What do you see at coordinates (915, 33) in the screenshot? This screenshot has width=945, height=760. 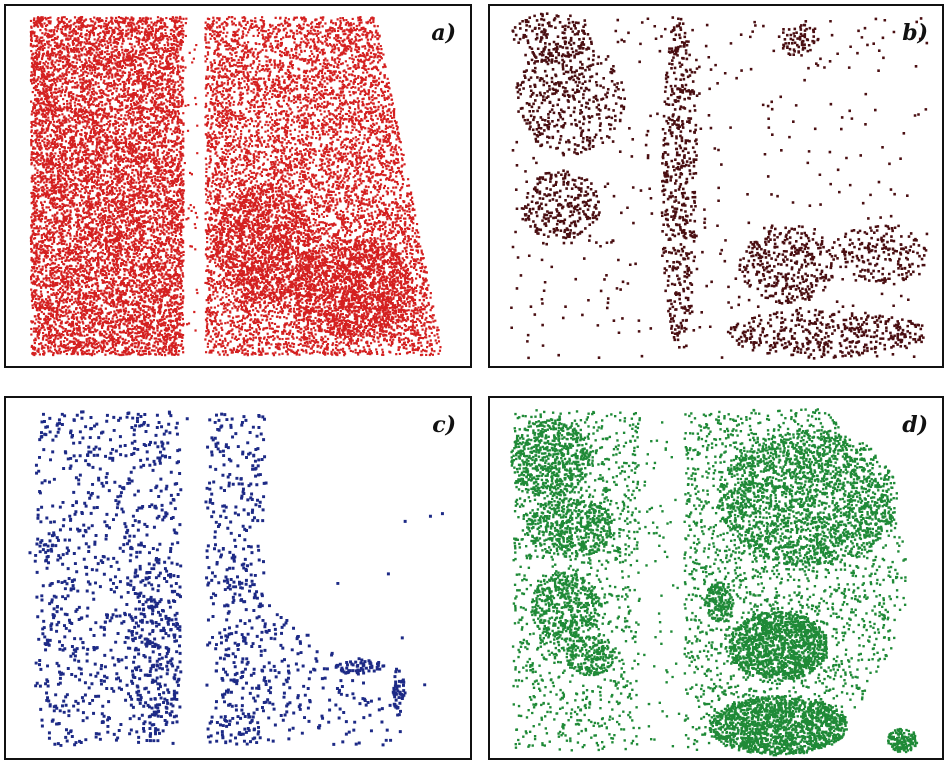 I see `panel-label-b: b)` at bounding box center [915, 33].